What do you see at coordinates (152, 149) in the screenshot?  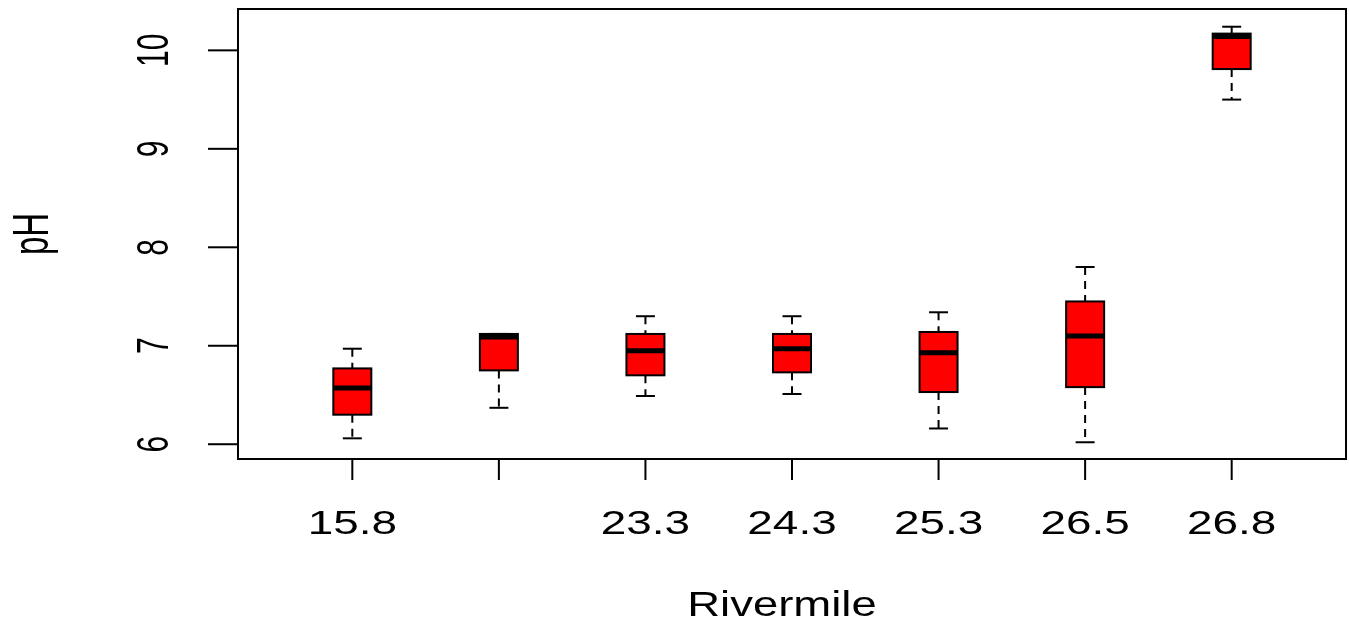 I see `y-tick-label: 9` at bounding box center [152, 149].